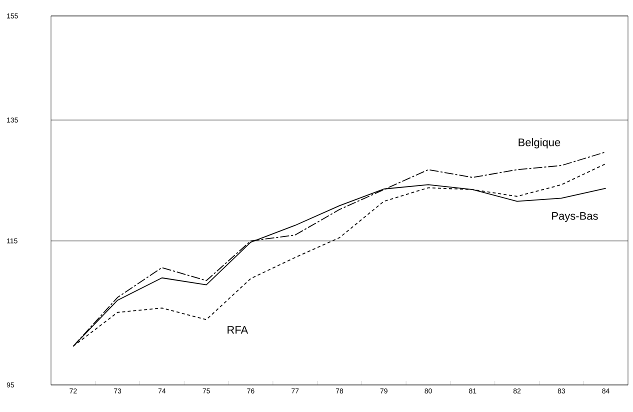 The width and height of the screenshot is (633, 412). Describe the element at coordinates (238, 330) in the screenshot. I see `series-label: RFA` at that location.